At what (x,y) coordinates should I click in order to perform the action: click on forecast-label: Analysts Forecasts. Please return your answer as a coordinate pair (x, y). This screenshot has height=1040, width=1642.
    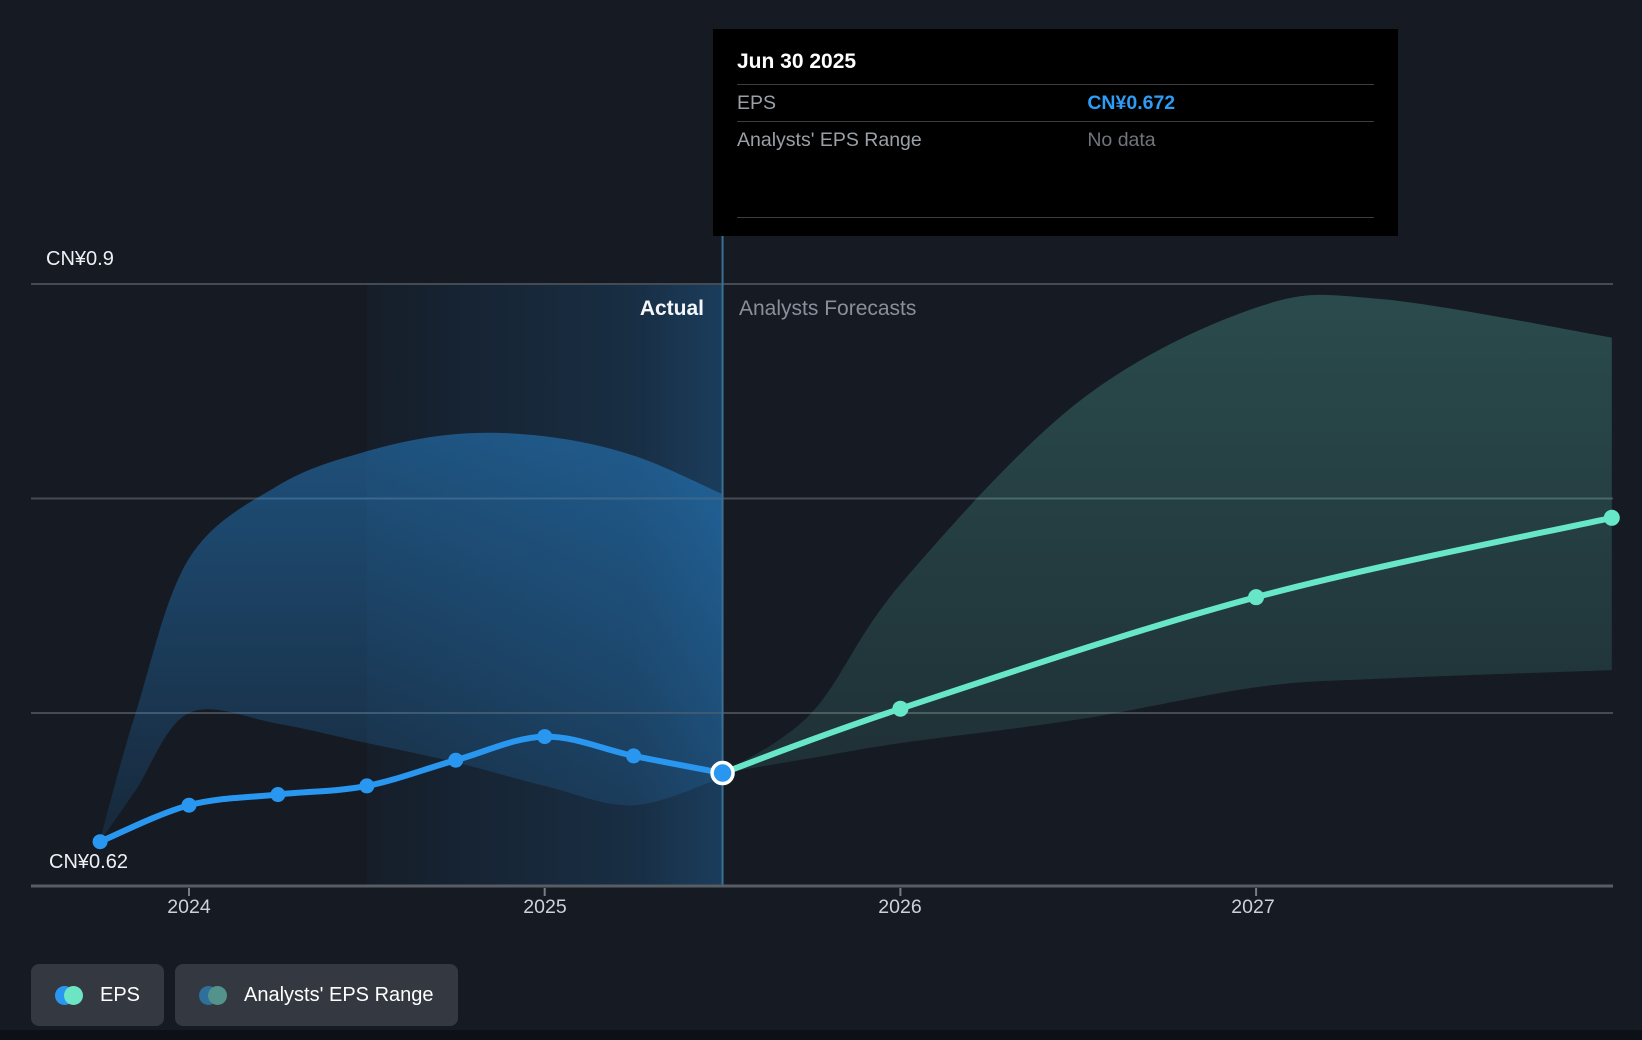
    Looking at the image, I should click on (828, 308).